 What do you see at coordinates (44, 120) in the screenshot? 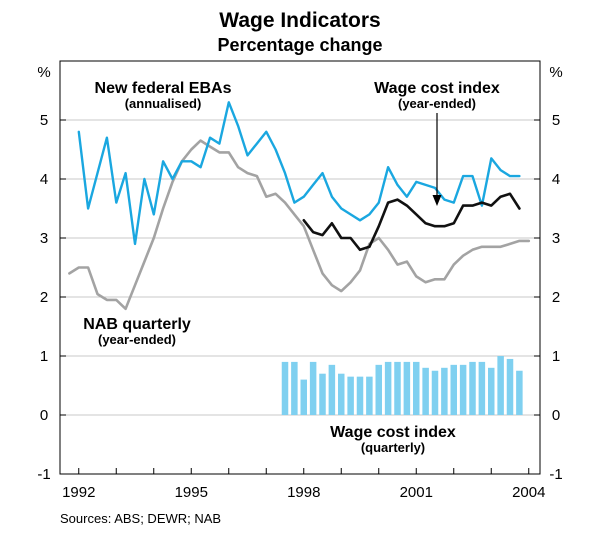
I see `y-tick-label-left: 5` at bounding box center [44, 120].